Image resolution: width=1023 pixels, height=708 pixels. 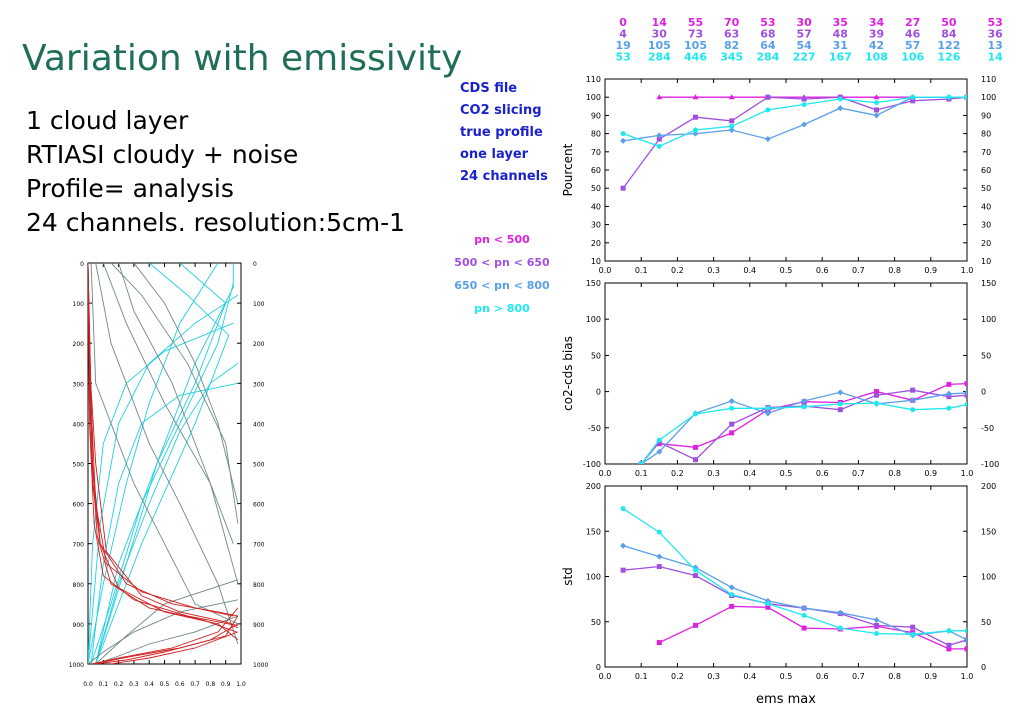 I want to click on y-tick-label: 40, so click(x=596, y=206).